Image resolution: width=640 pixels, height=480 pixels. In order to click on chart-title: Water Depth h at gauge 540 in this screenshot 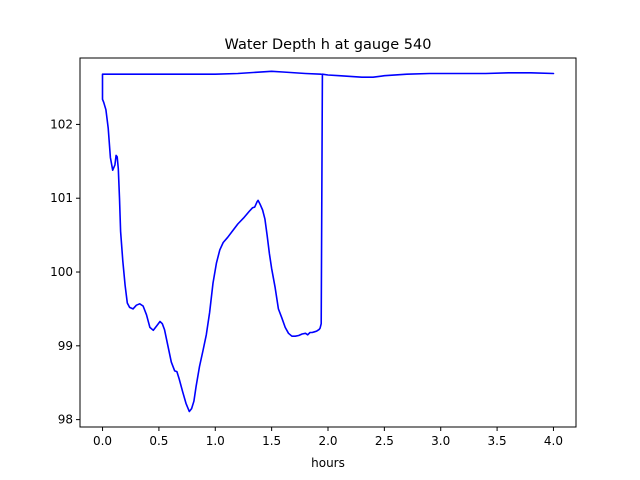, I will do `click(328, 45)`.